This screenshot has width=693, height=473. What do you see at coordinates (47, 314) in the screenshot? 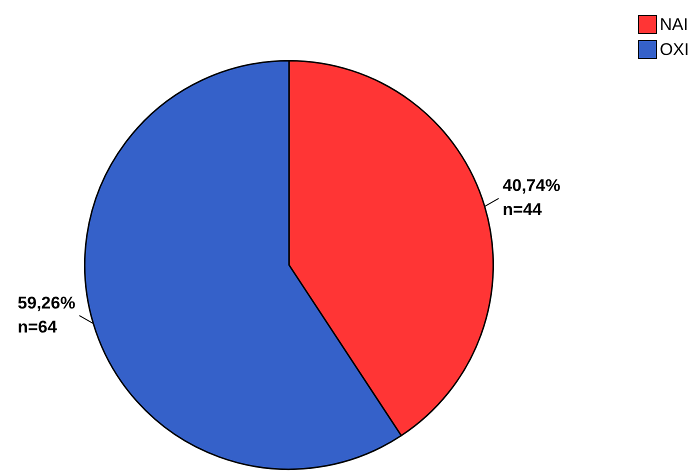
I see `data-label: 59,26% n=64` at bounding box center [47, 314].